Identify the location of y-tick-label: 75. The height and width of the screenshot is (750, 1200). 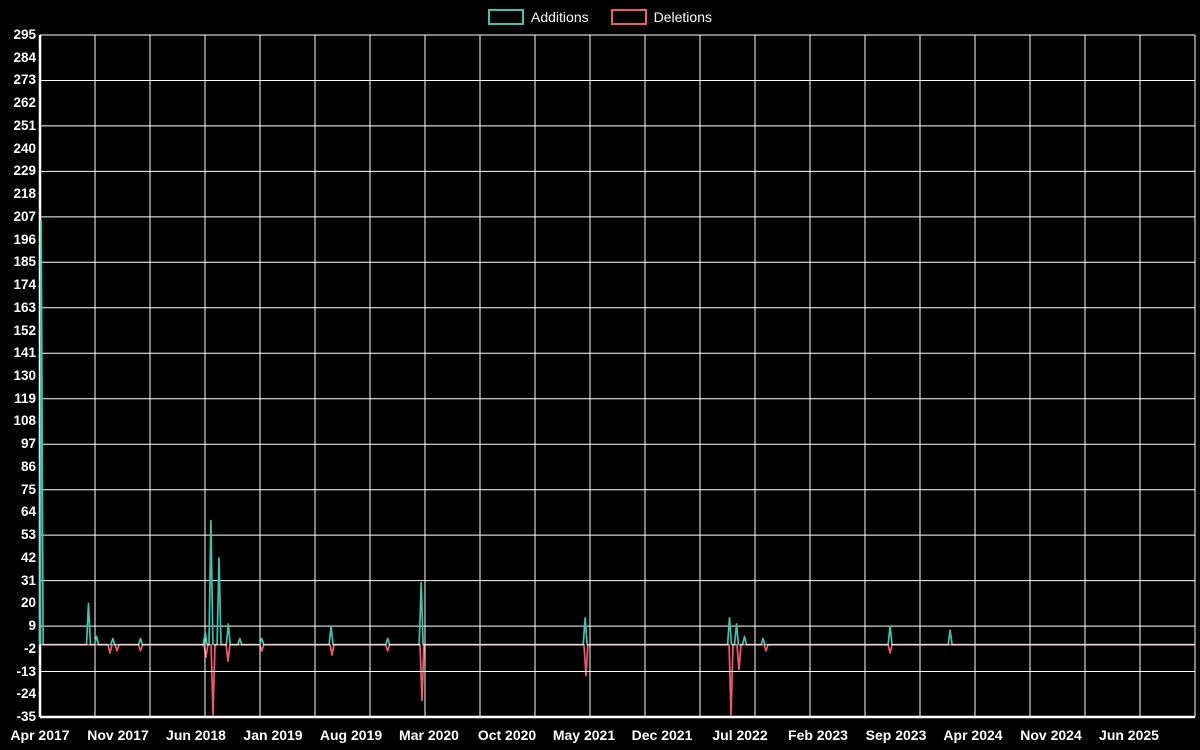
(28, 489).